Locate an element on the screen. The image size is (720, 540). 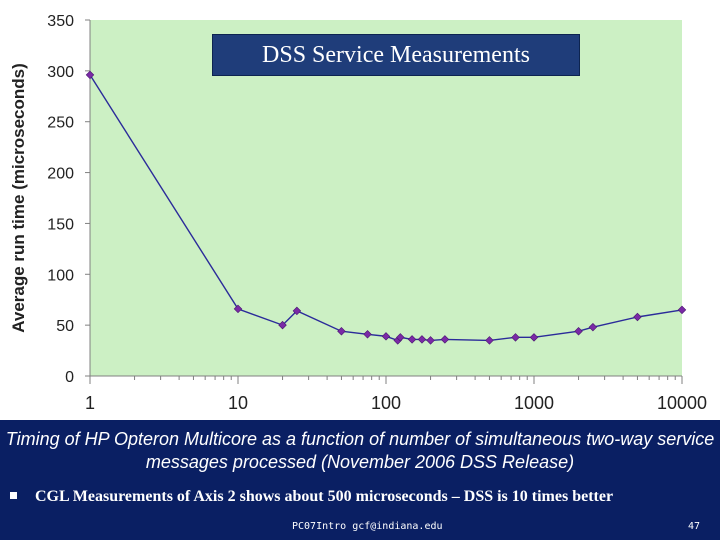
bullet-square-icon is located at coordinates (13, 495).